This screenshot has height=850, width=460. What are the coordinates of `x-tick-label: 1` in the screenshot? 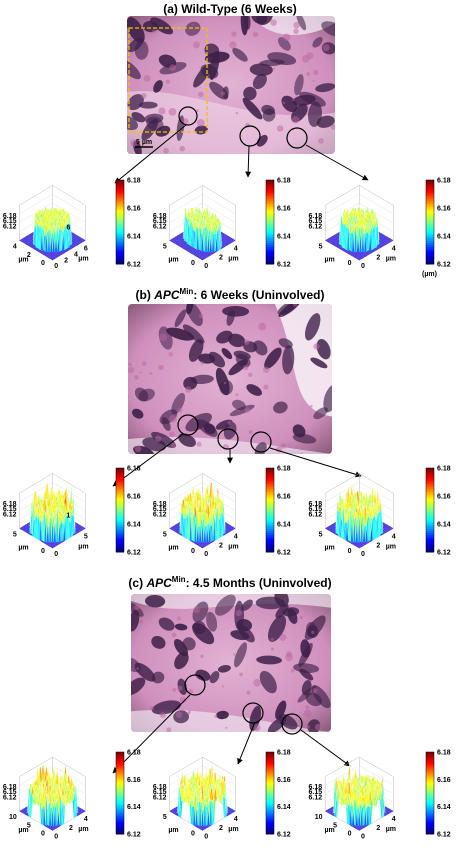 It's located at (68, 516).